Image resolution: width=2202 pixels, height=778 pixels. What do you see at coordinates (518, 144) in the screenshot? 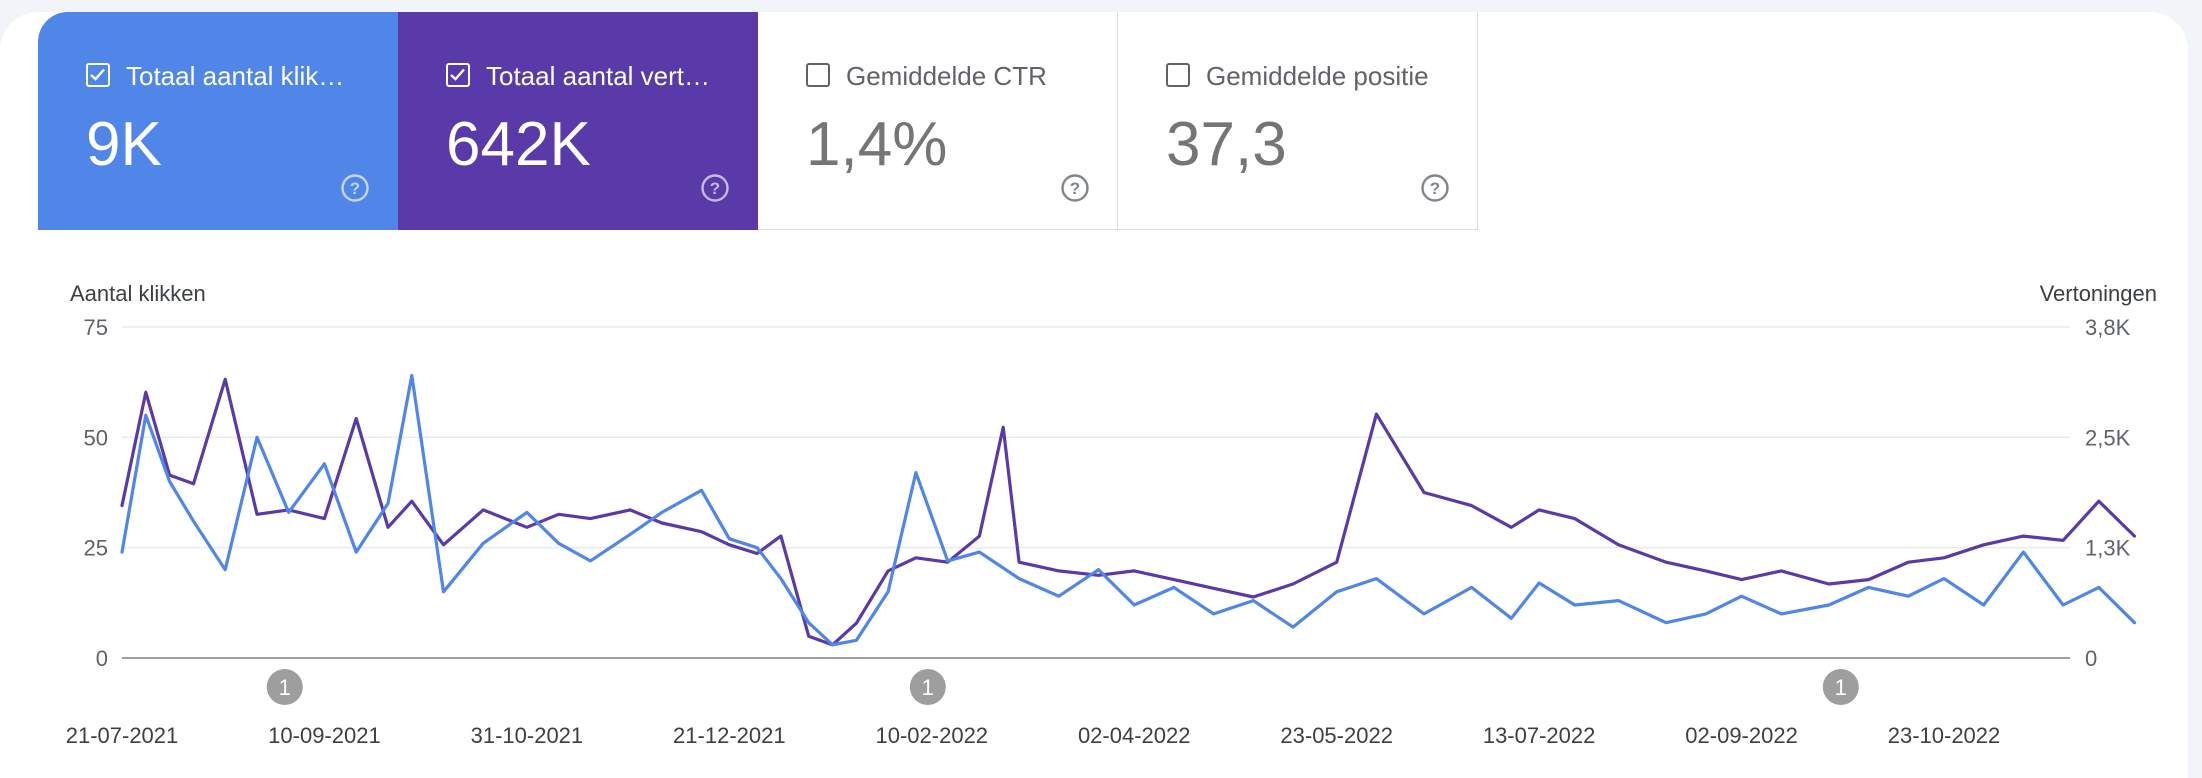
I see `metric-value: 642K` at bounding box center [518, 144].